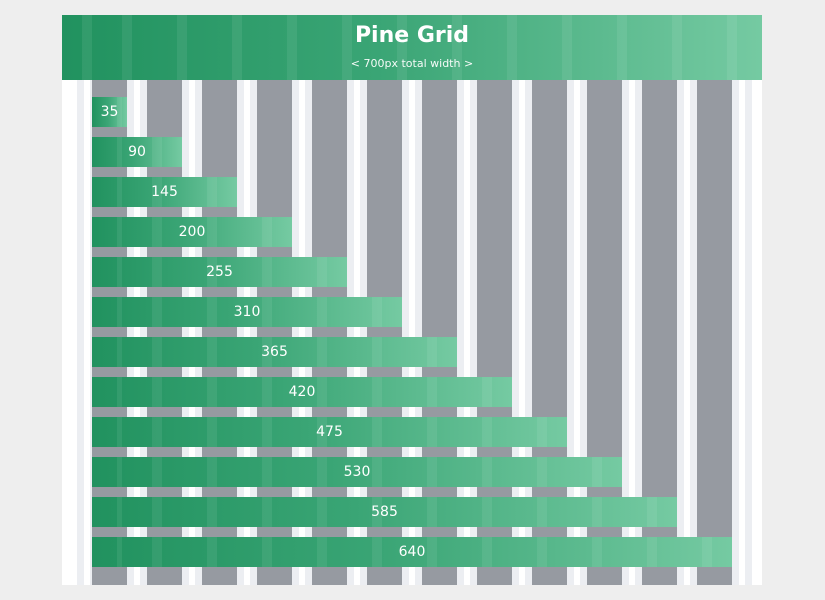 Image resolution: width=825 pixels, height=600 pixels. I want to click on bar-width-label: 145, so click(164, 192).